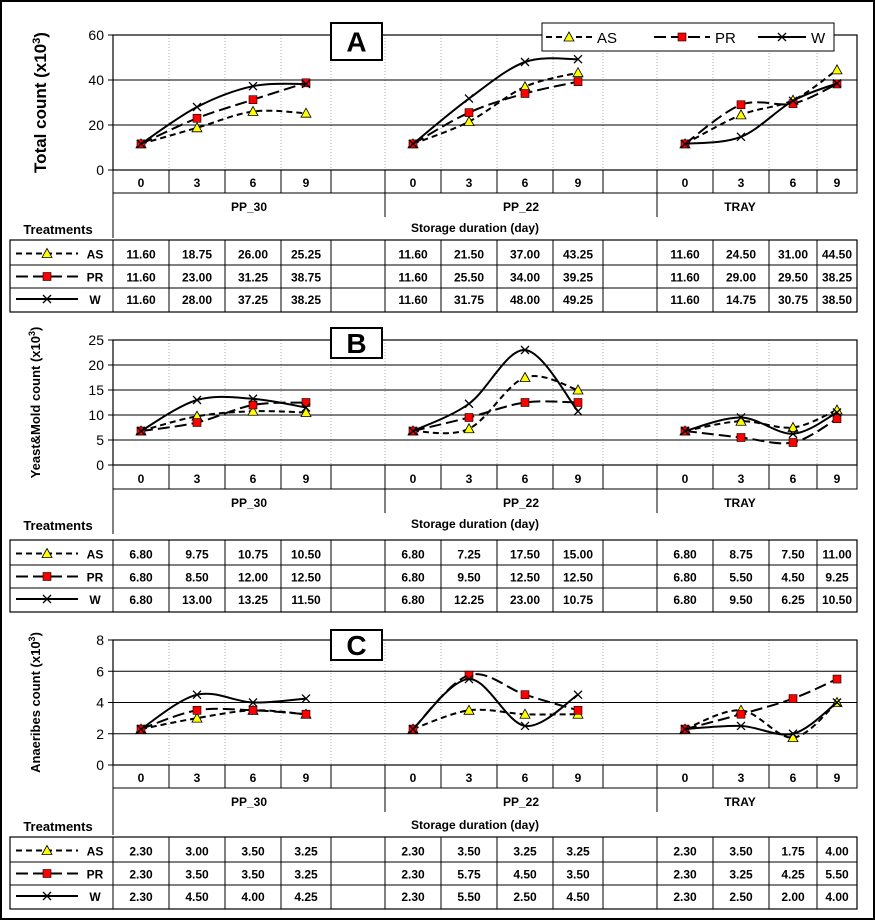  Describe the element at coordinates (525, 300) in the screenshot. I see `table-value: 48.00` at that location.